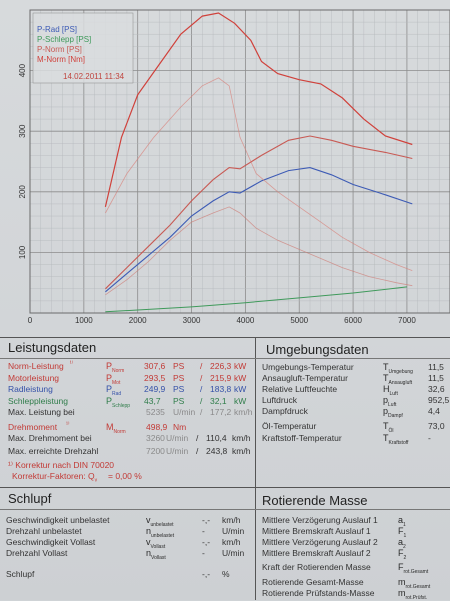 The width and height of the screenshot is (450, 601). I want to click on schlupf-row-label: Geschwindigkeit unbelastet, so click(58, 520).